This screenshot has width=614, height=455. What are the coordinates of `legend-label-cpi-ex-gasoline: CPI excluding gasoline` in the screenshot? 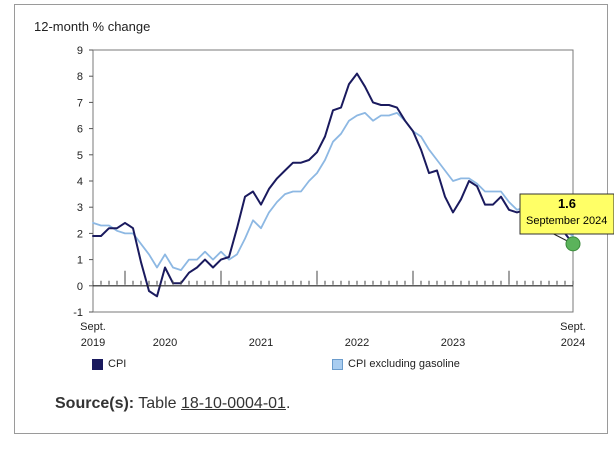 It's located at (404, 364).